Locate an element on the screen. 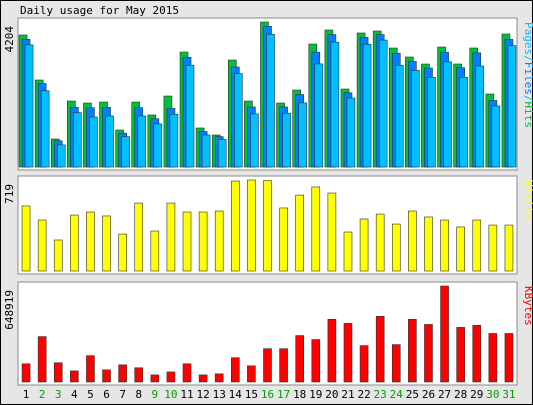 The width and height of the screenshot is (533, 405). x-tick-label: 16 is located at coordinates (267, 394).